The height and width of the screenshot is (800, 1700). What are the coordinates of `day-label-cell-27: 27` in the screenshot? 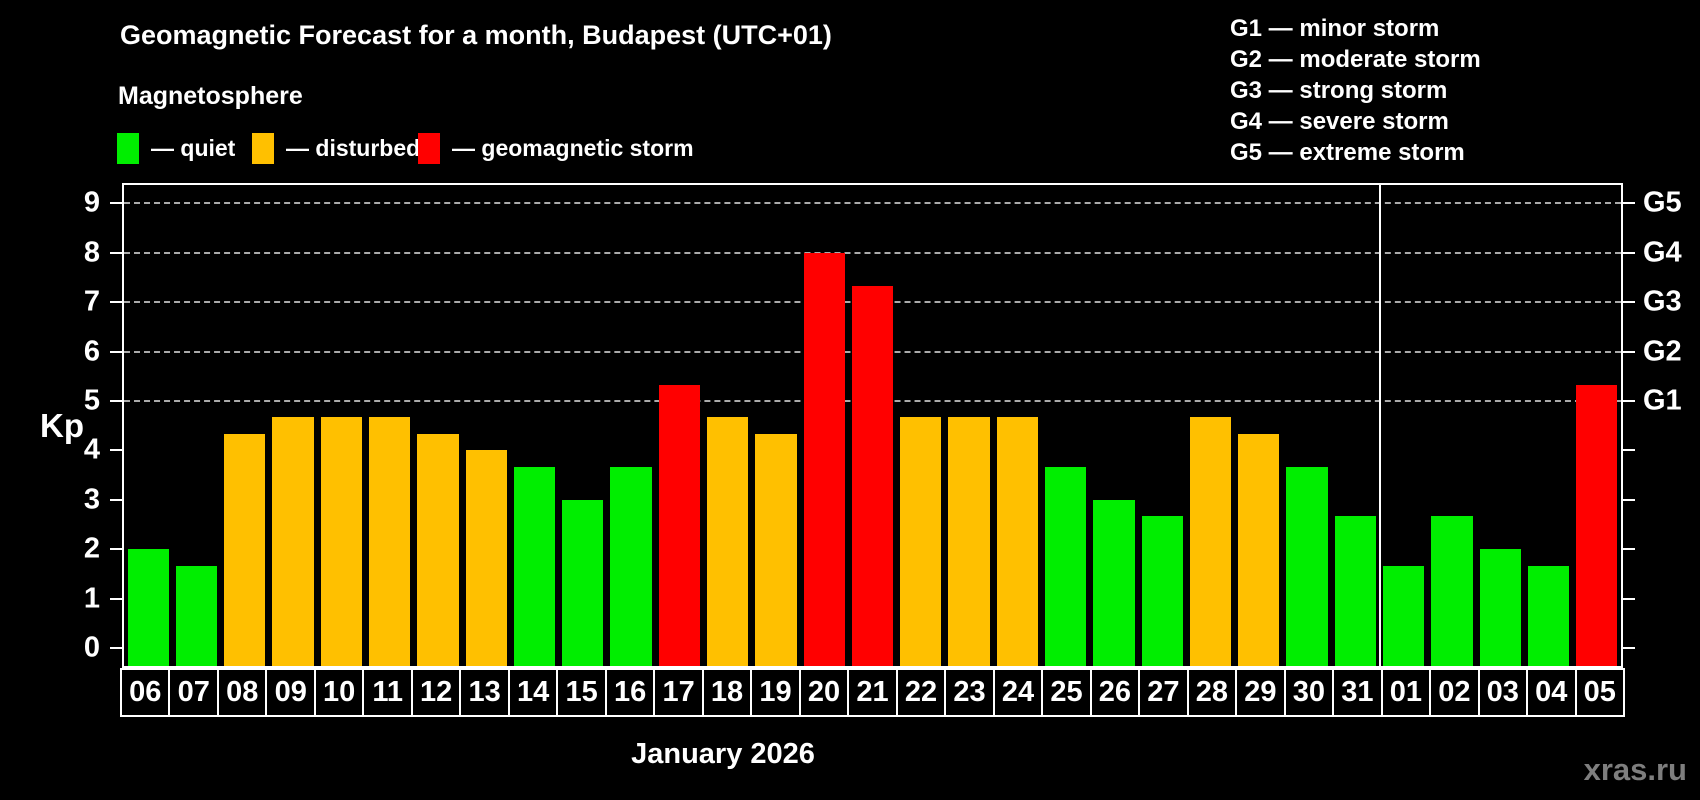 It's located at (1164, 692).